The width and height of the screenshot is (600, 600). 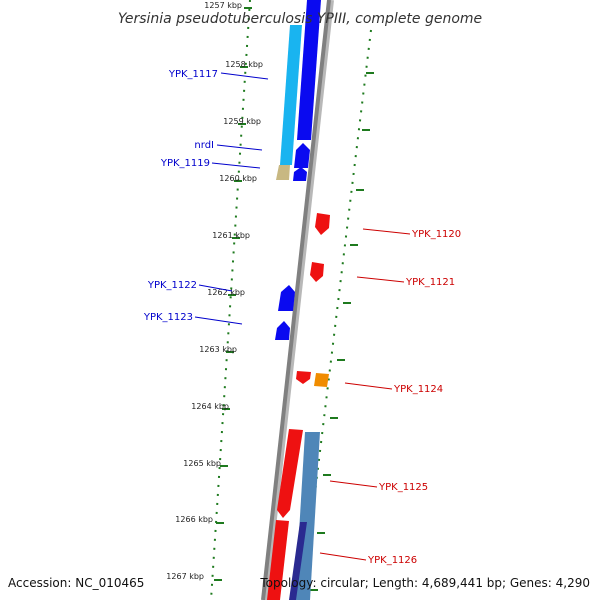 What do you see at coordinates (231, 198) in the screenshot?
I see `minus-connectors` at bounding box center [231, 198].